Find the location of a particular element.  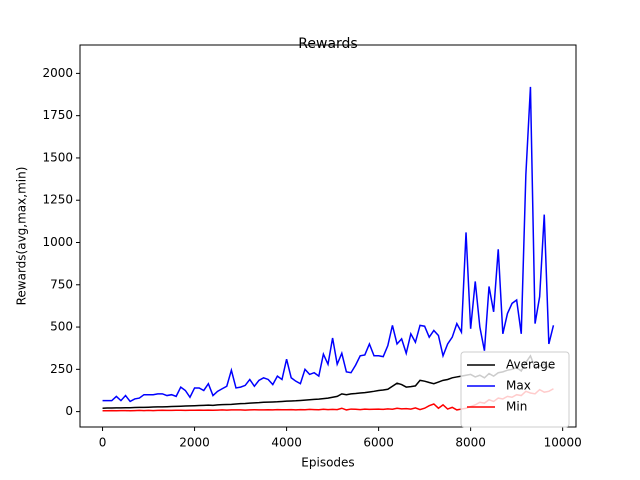

x-tick-label: 4000 is located at coordinates (286, 443).